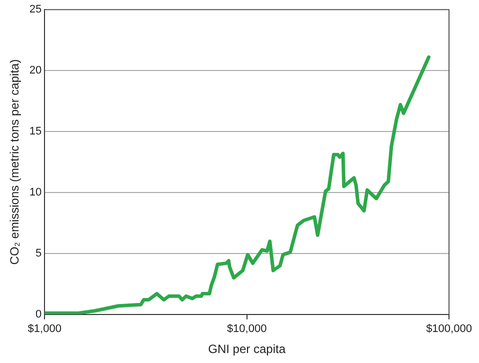 The height and width of the screenshot is (363, 479). Describe the element at coordinates (35, 70) in the screenshot. I see `y-tick-label: 20` at that location.